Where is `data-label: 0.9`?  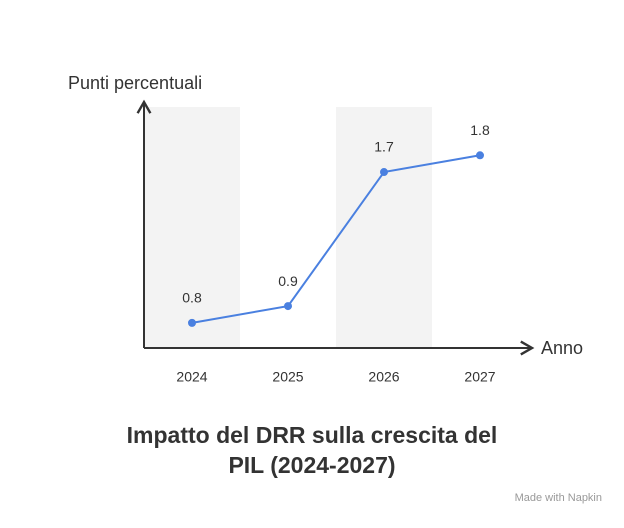 data-label: 0.9 is located at coordinates (288, 281).